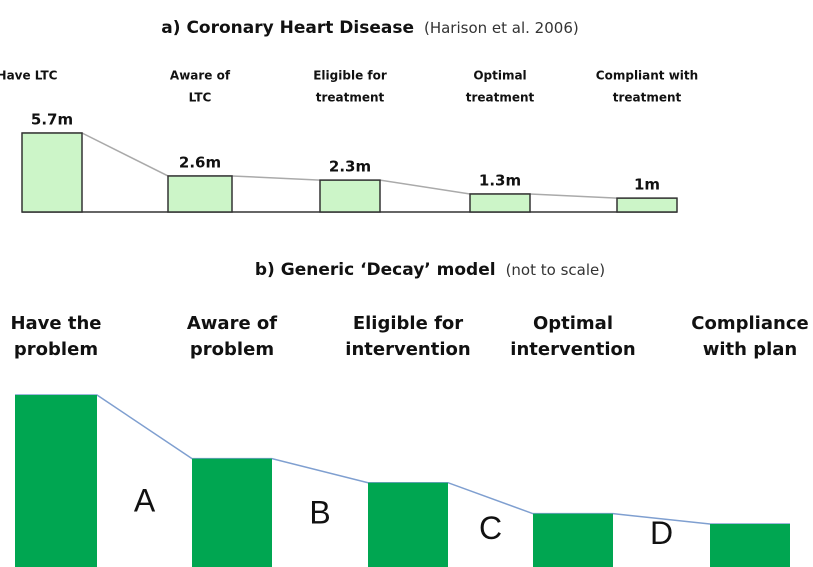  I want to click on value-label: 1m, so click(647, 185).